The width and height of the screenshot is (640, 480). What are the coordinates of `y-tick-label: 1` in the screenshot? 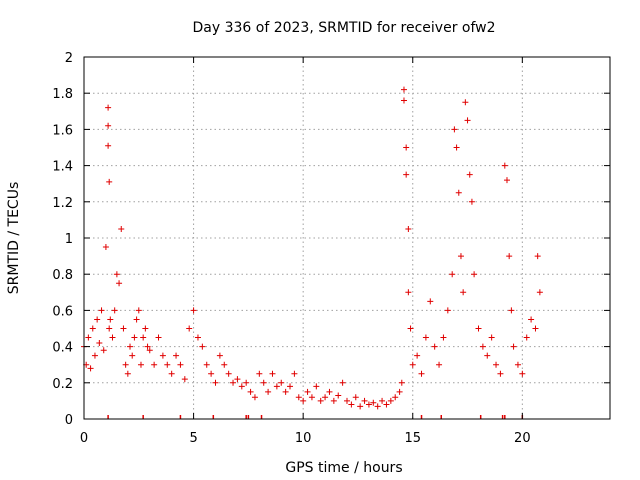 It's located at (69, 239).